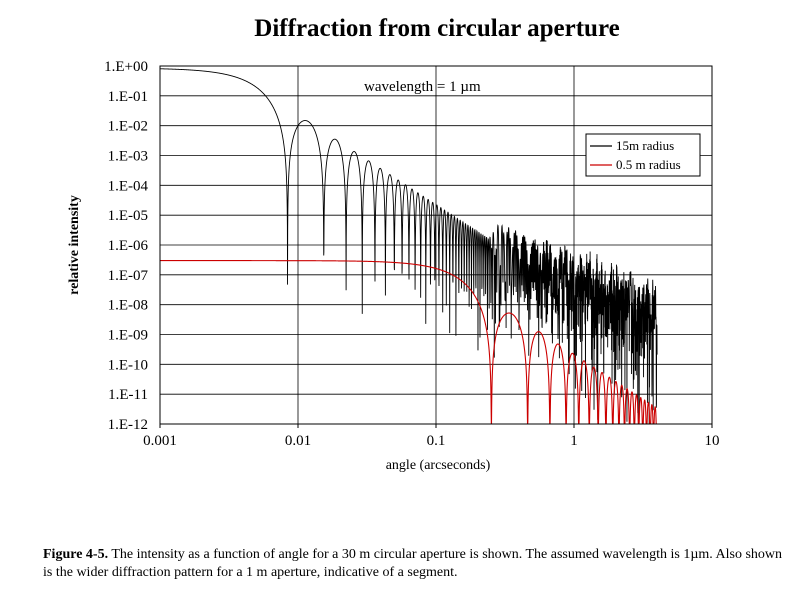 The width and height of the screenshot is (796, 595). What do you see at coordinates (128, 306) in the screenshot?
I see `y-tick-label: 1.E-08` at bounding box center [128, 306].